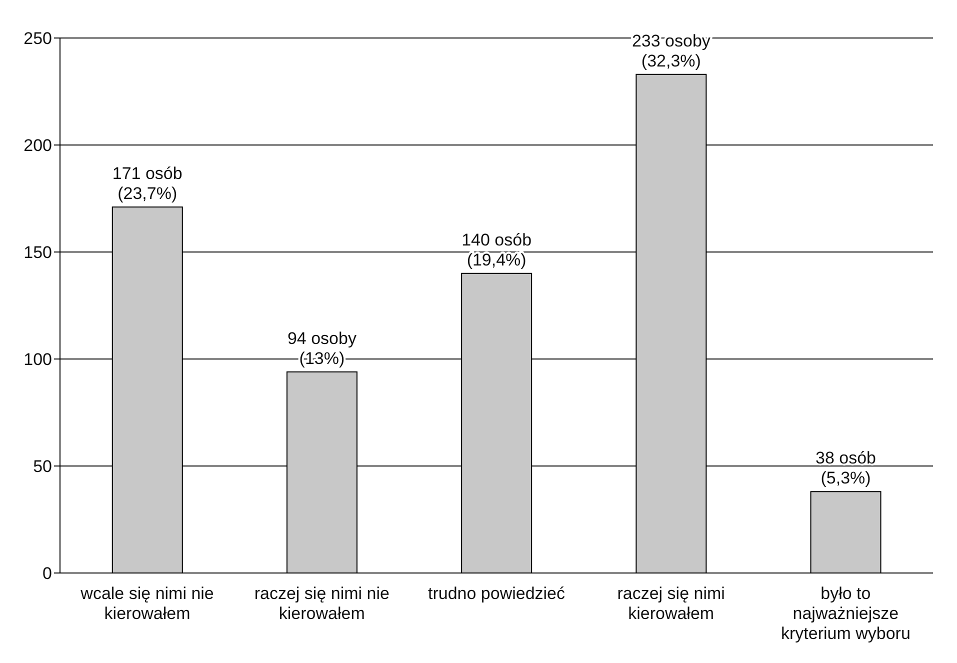 Image resolution: width=957 pixels, height=663 pixels. I want to click on y-tick-label: 100, so click(38, 360).